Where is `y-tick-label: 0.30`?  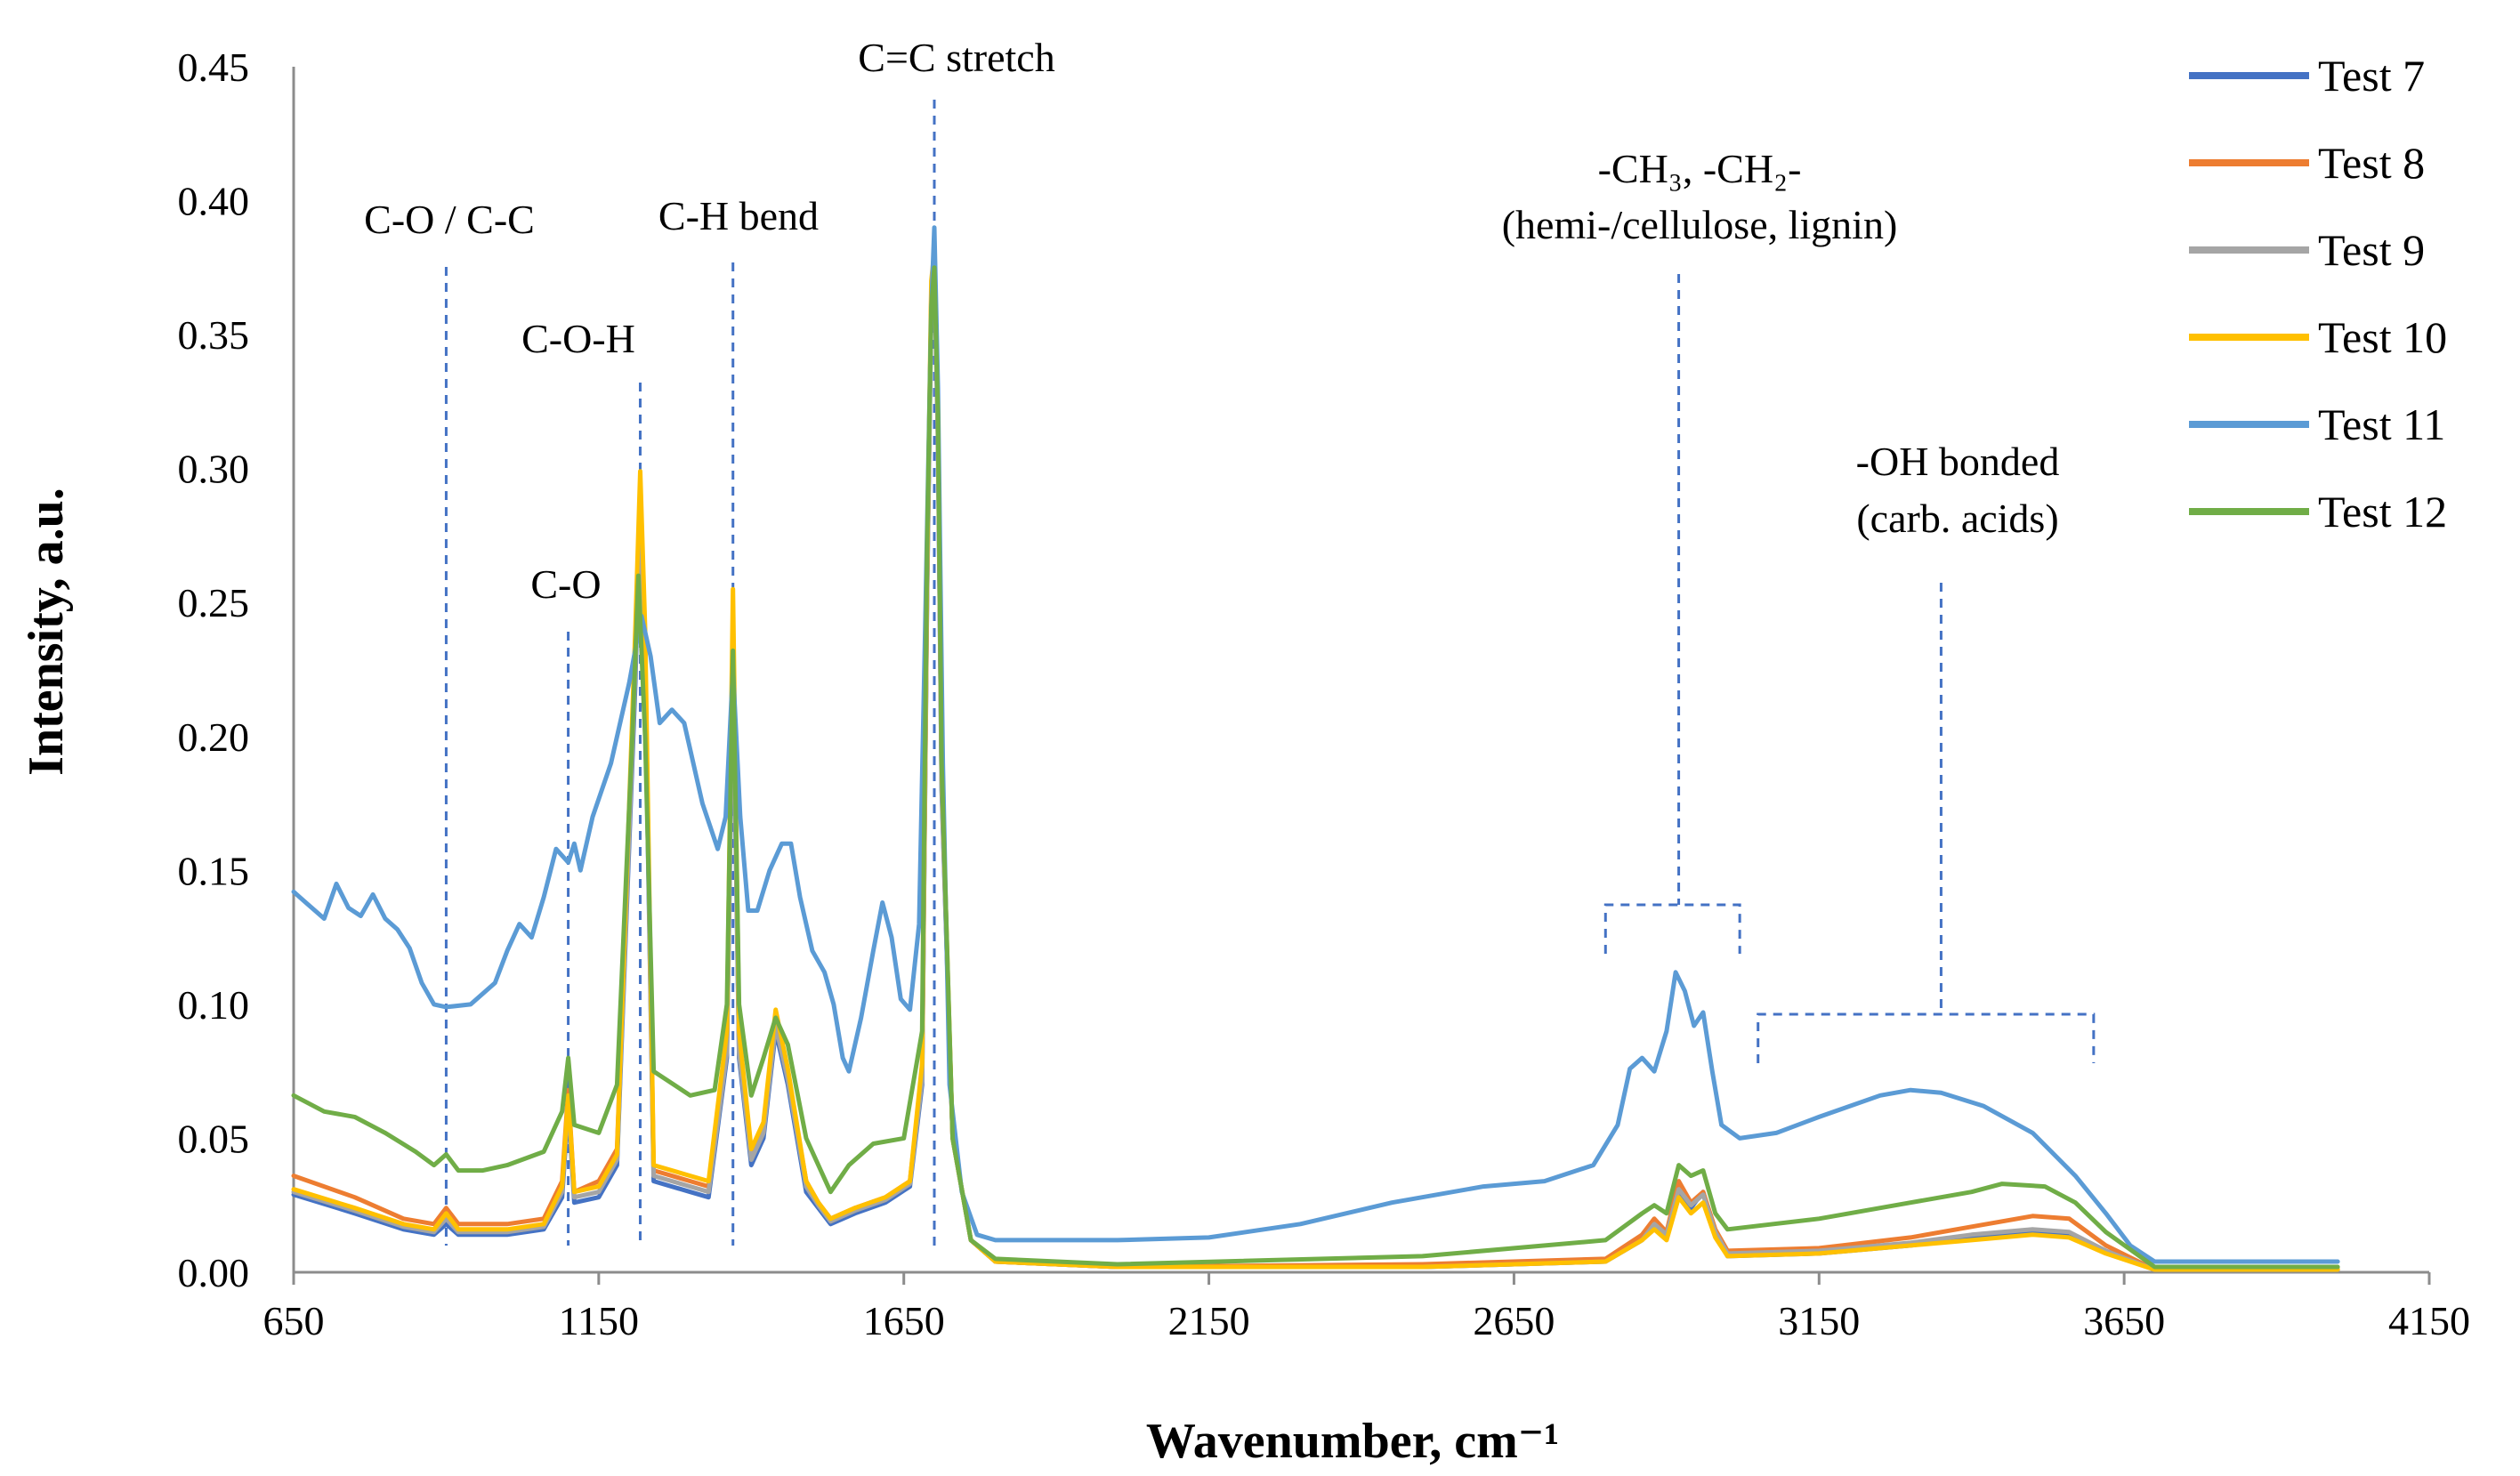 y-tick-label: 0.30 is located at coordinates (214, 470).